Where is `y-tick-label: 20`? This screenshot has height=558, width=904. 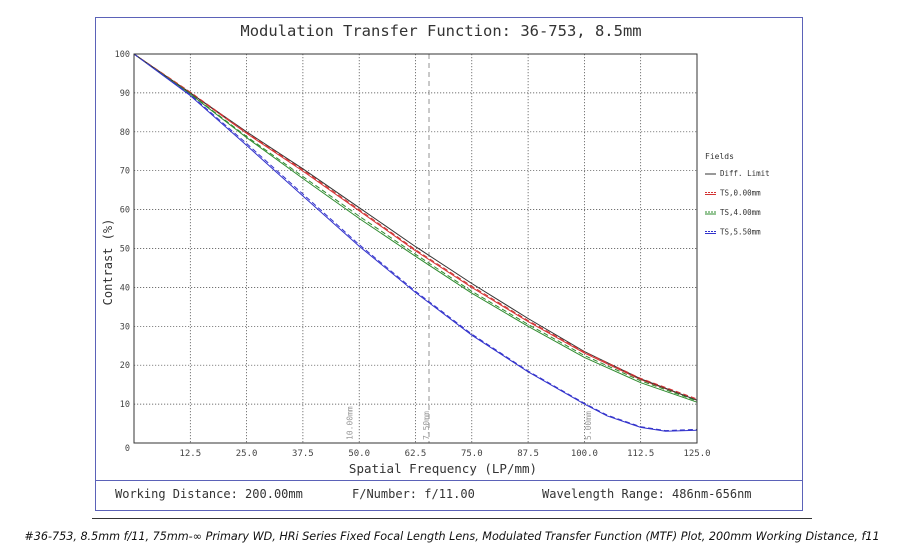
y-tick-label: 20 is located at coordinates (125, 366).